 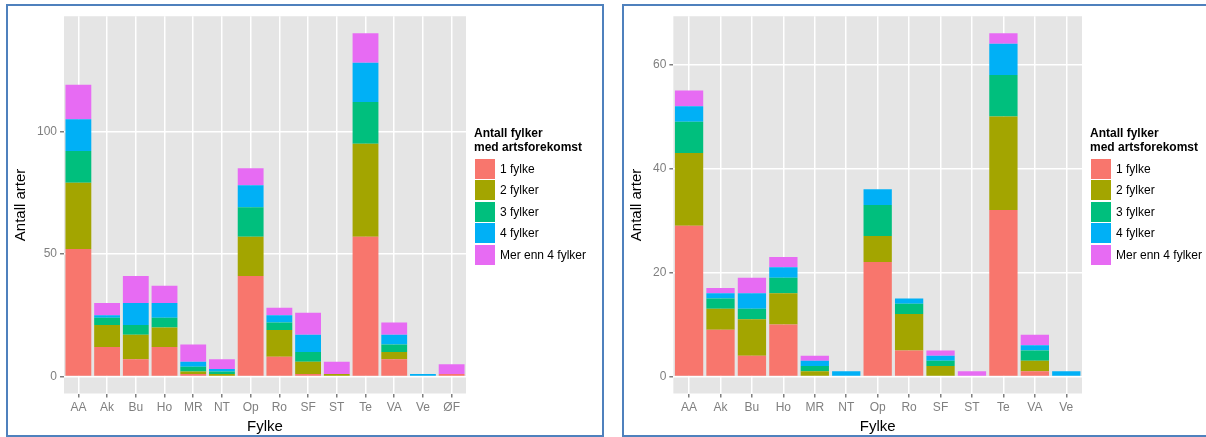 I want to click on x-tick-label: ØF, so click(x=451, y=407).